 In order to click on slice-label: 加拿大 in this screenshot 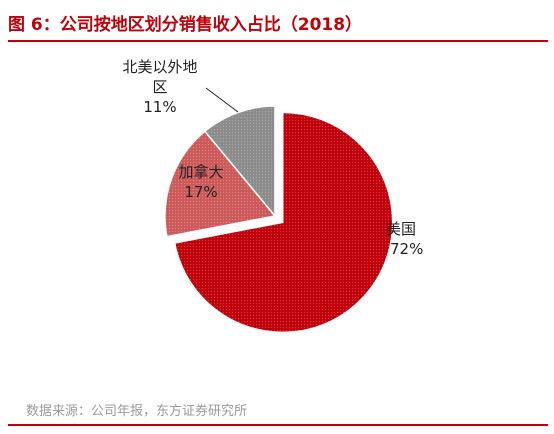, I will do `click(200, 172)`.